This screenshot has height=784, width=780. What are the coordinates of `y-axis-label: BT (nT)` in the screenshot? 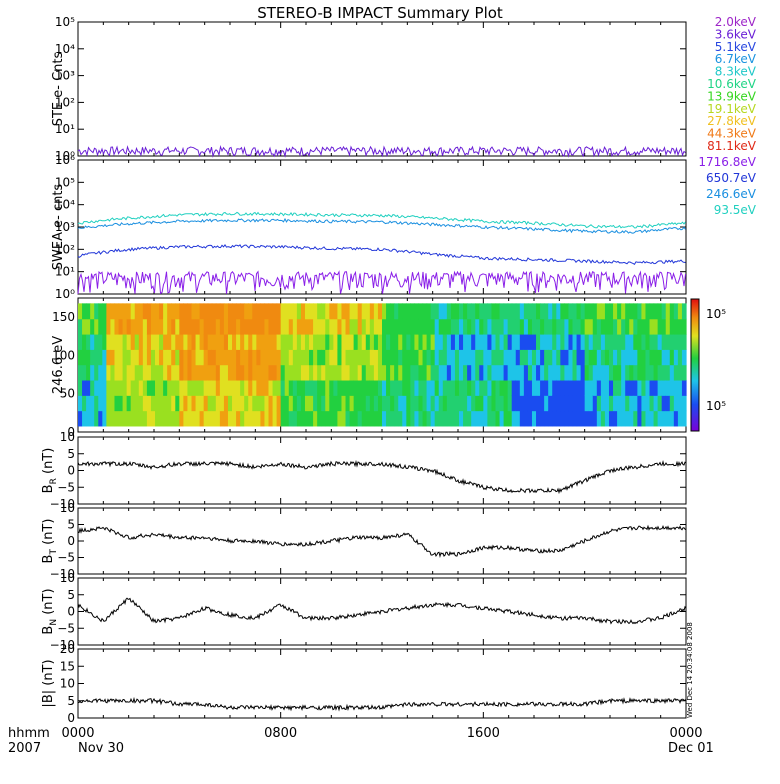 It's located at (50, 541).